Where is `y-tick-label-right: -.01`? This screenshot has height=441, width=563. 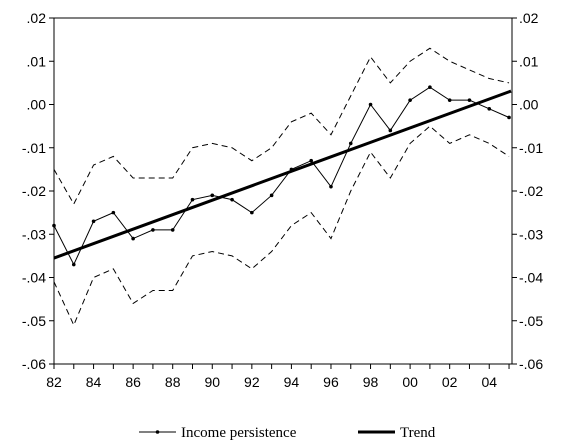
y-tick-label-right: -.01 is located at coordinates (531, 148).